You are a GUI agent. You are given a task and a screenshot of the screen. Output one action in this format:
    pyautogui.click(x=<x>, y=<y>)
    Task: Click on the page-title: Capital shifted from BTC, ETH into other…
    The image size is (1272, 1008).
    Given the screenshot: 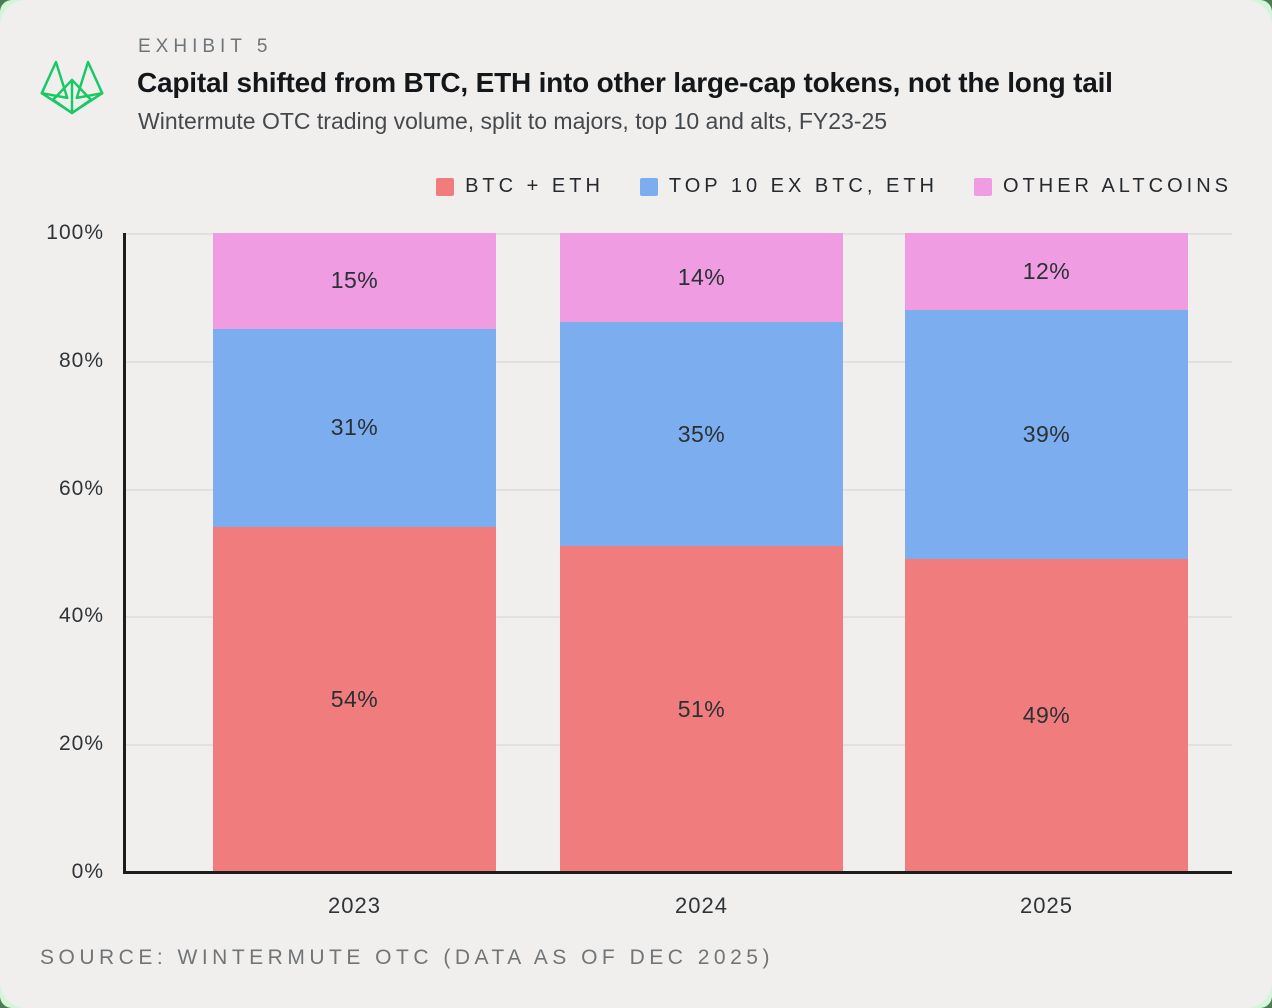 What is the action you would take?
    pyautogui.click(x=625, y=82)
    